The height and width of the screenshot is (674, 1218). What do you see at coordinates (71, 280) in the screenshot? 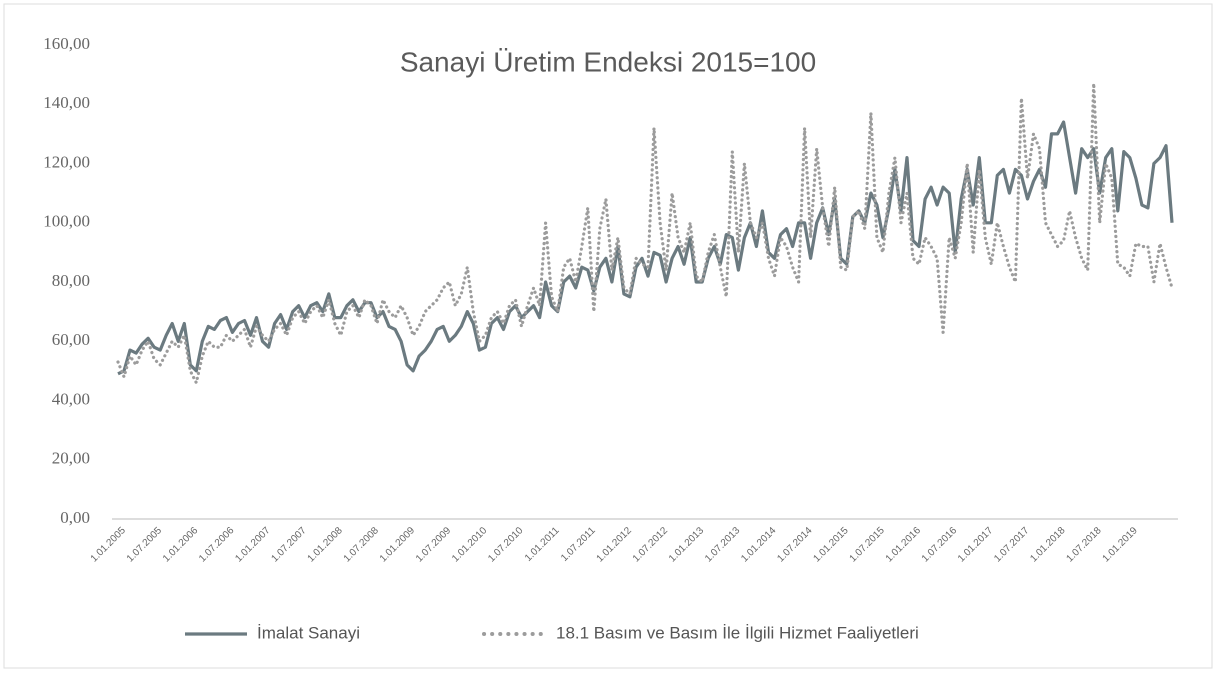
I see `y-tick-label: 80,00` at bounding box center [71, 280].